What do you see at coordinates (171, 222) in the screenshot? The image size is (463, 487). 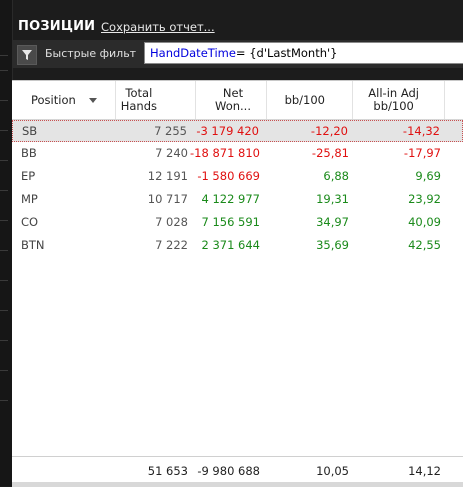 I see `cell-total-hands: 7 028` at bounding box center [171, 222].